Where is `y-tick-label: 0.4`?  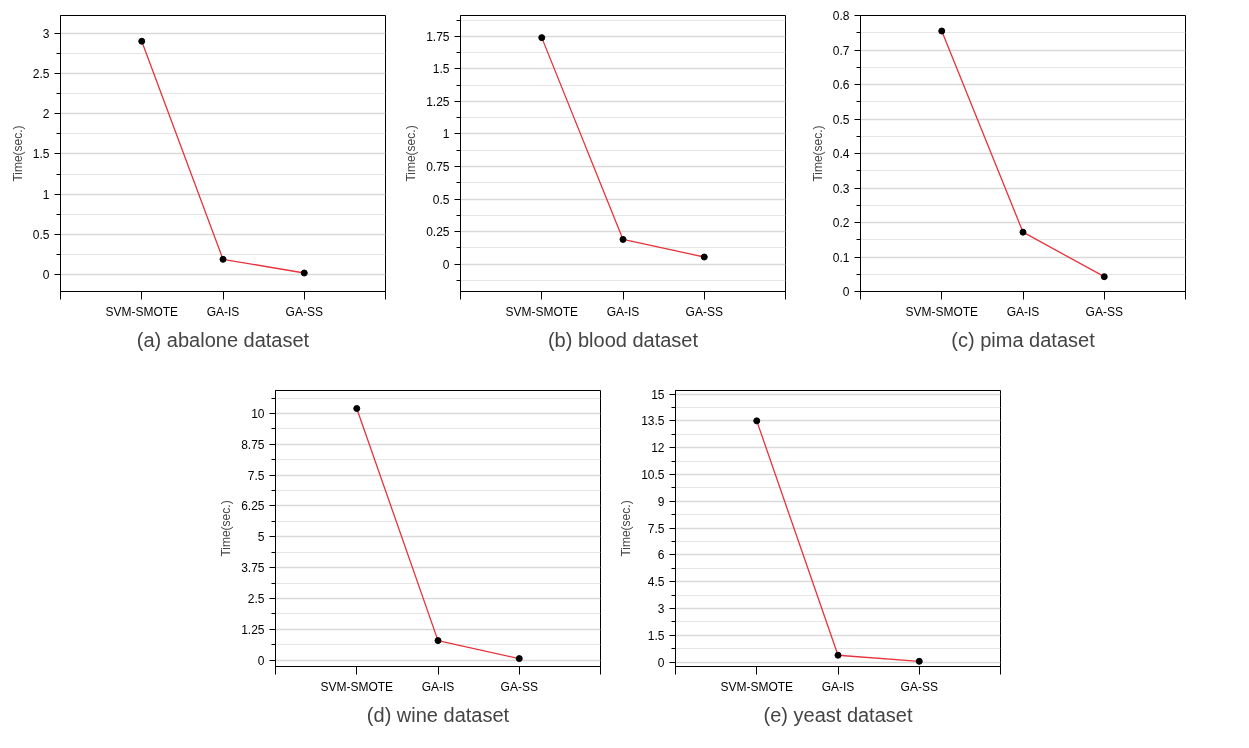
y-tick-label: 0.4 is located at coordinates (841, 154).